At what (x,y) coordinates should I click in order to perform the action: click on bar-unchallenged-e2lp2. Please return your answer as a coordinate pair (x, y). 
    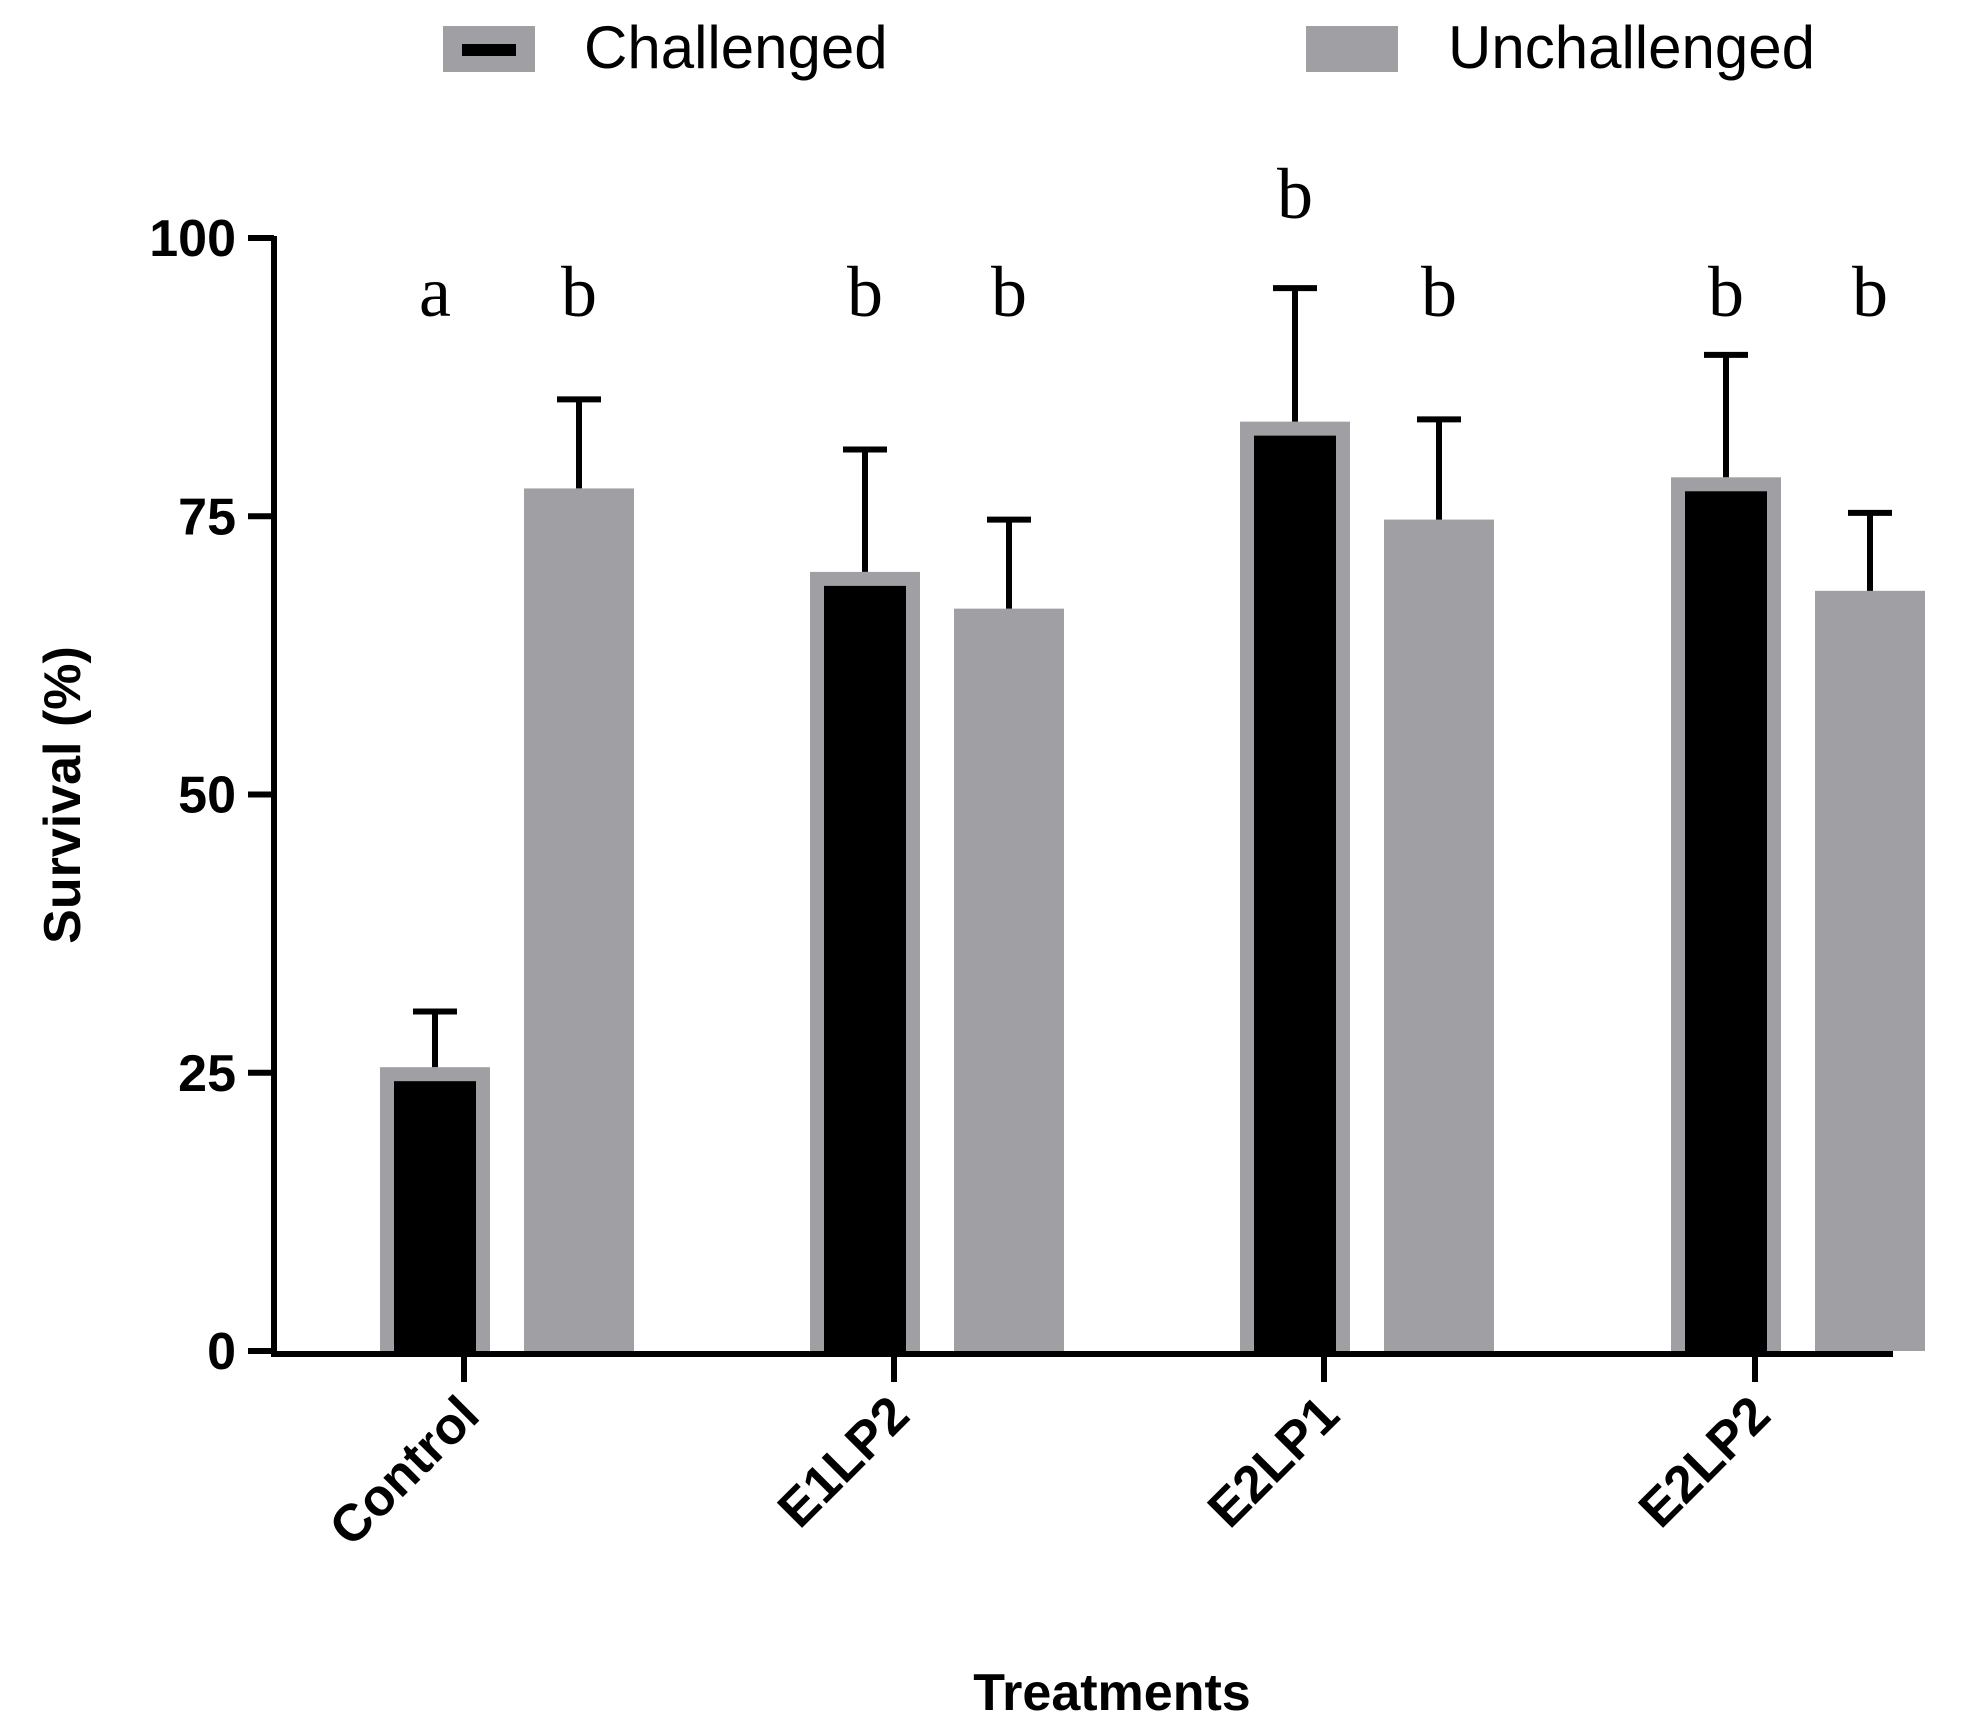
    Looking at the image, I should click on (1870, 970).